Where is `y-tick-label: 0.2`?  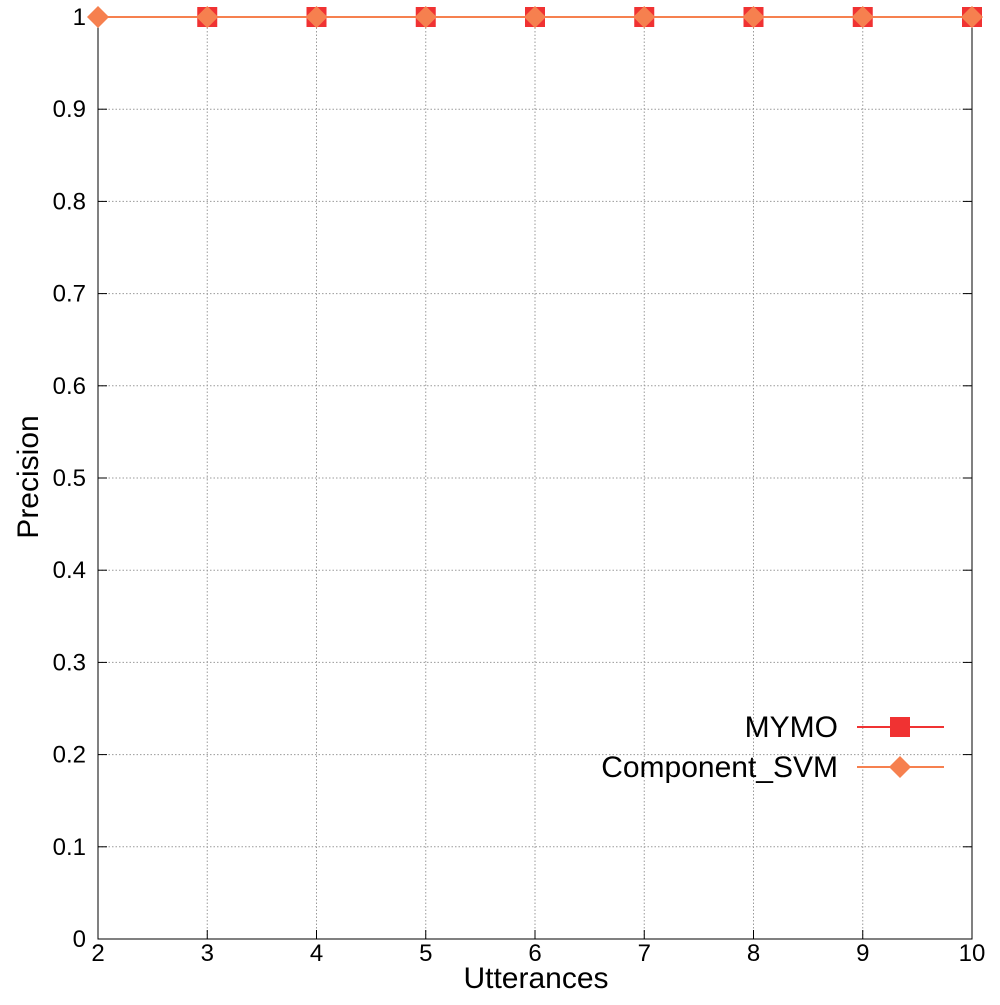 y-tick-label: 0.2 is located at coordinates (69, 755).